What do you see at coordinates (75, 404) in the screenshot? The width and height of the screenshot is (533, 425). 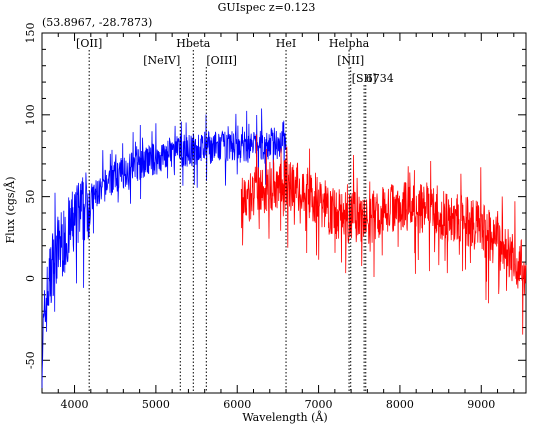 I see `x-tick-label: 4000` at bounding box center [75, 404].